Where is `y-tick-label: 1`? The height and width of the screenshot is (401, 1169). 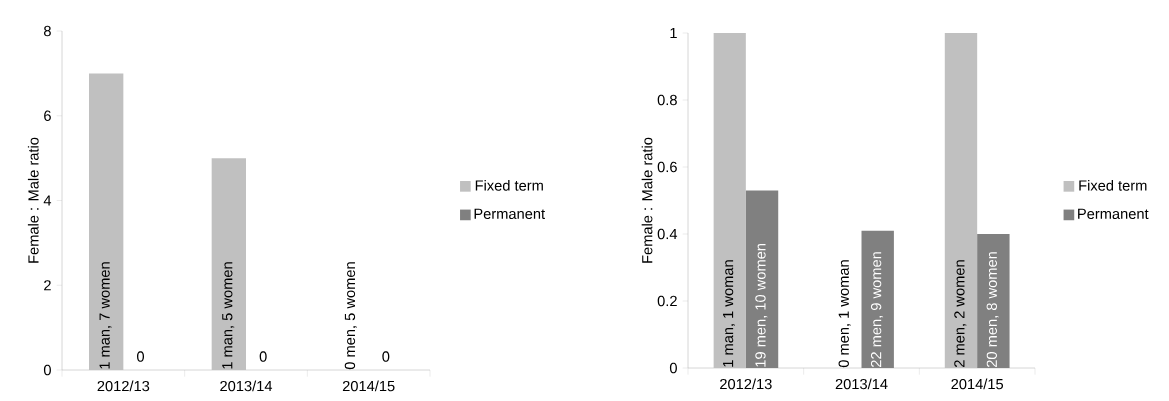 y-tick-label: 1 is located at coordinates (673, 33).